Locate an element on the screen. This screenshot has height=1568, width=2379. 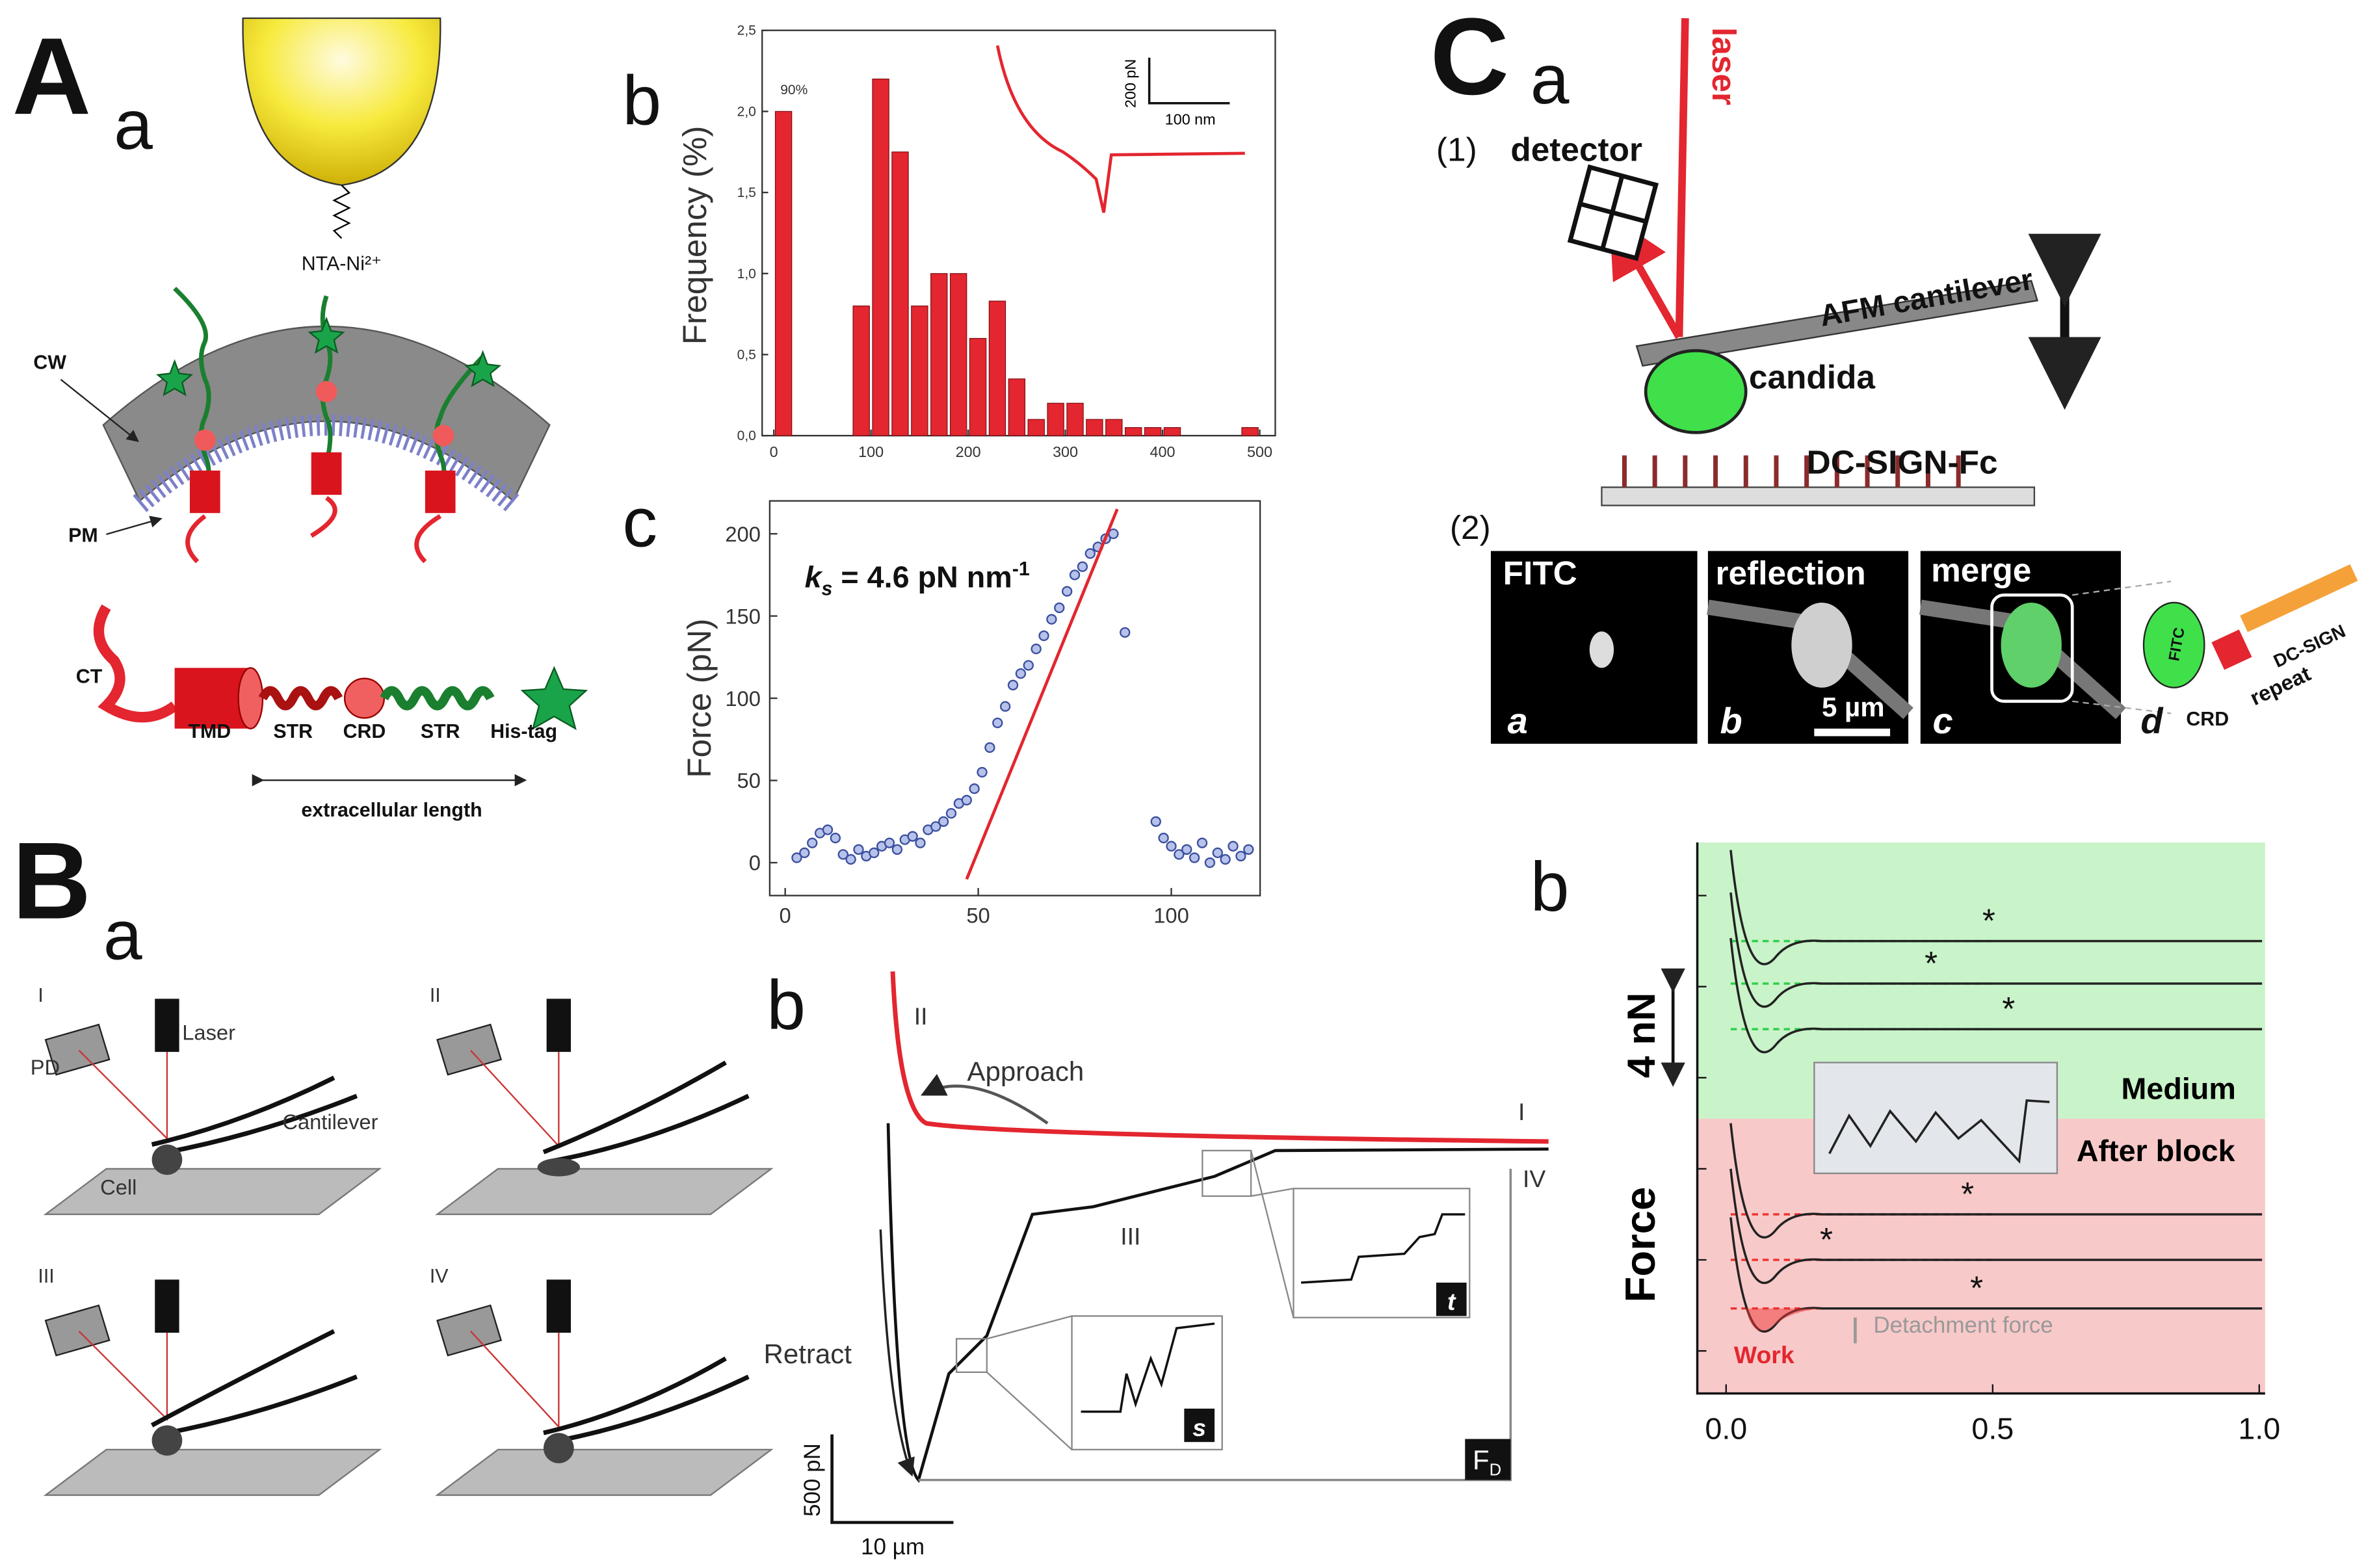
inset is located at coordinates (1935, 1118).